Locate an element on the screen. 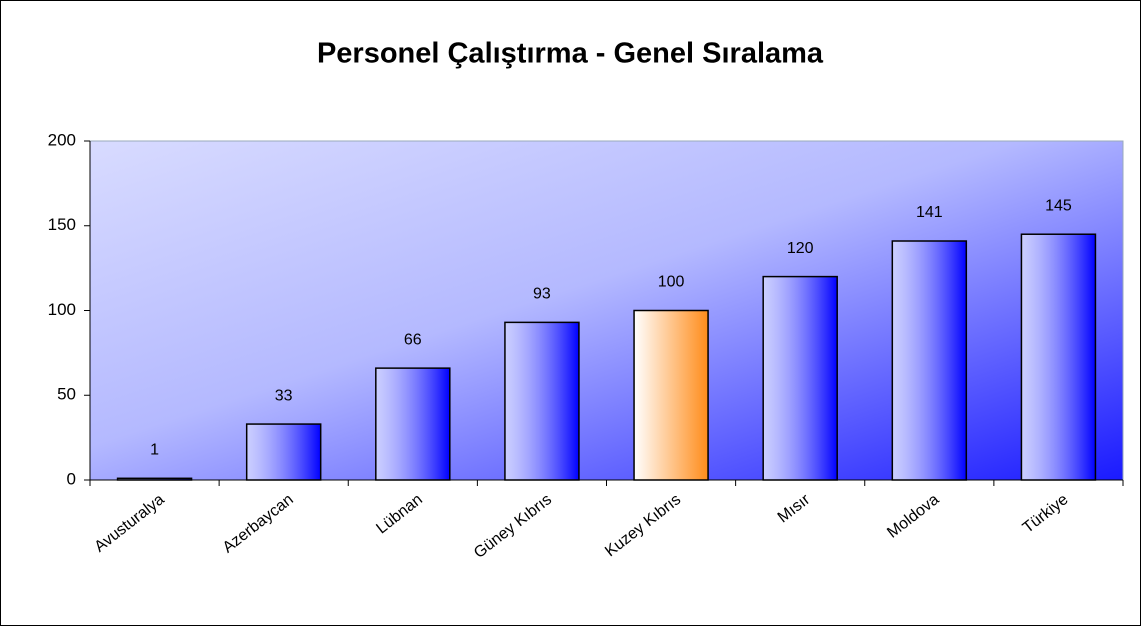  value-label: 100 is located at coordinates (671, 282).